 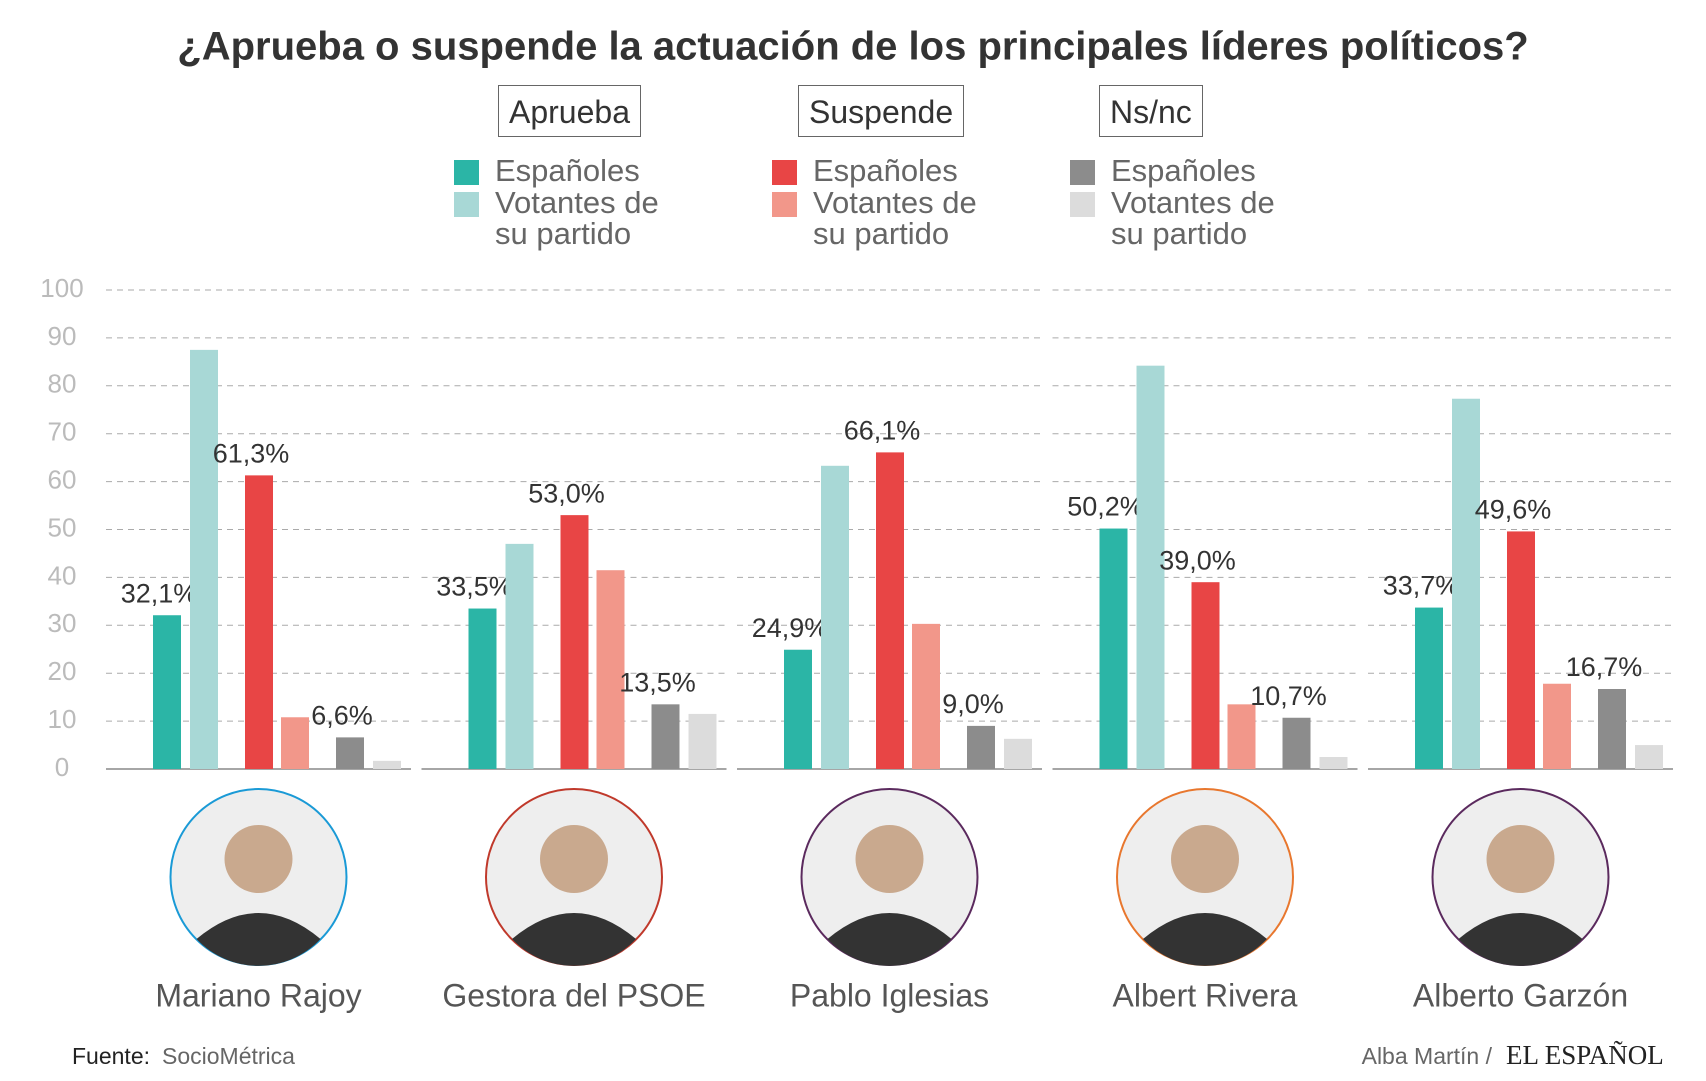 I want to click on y-tick-label: 20, so click(x=62, y=671).